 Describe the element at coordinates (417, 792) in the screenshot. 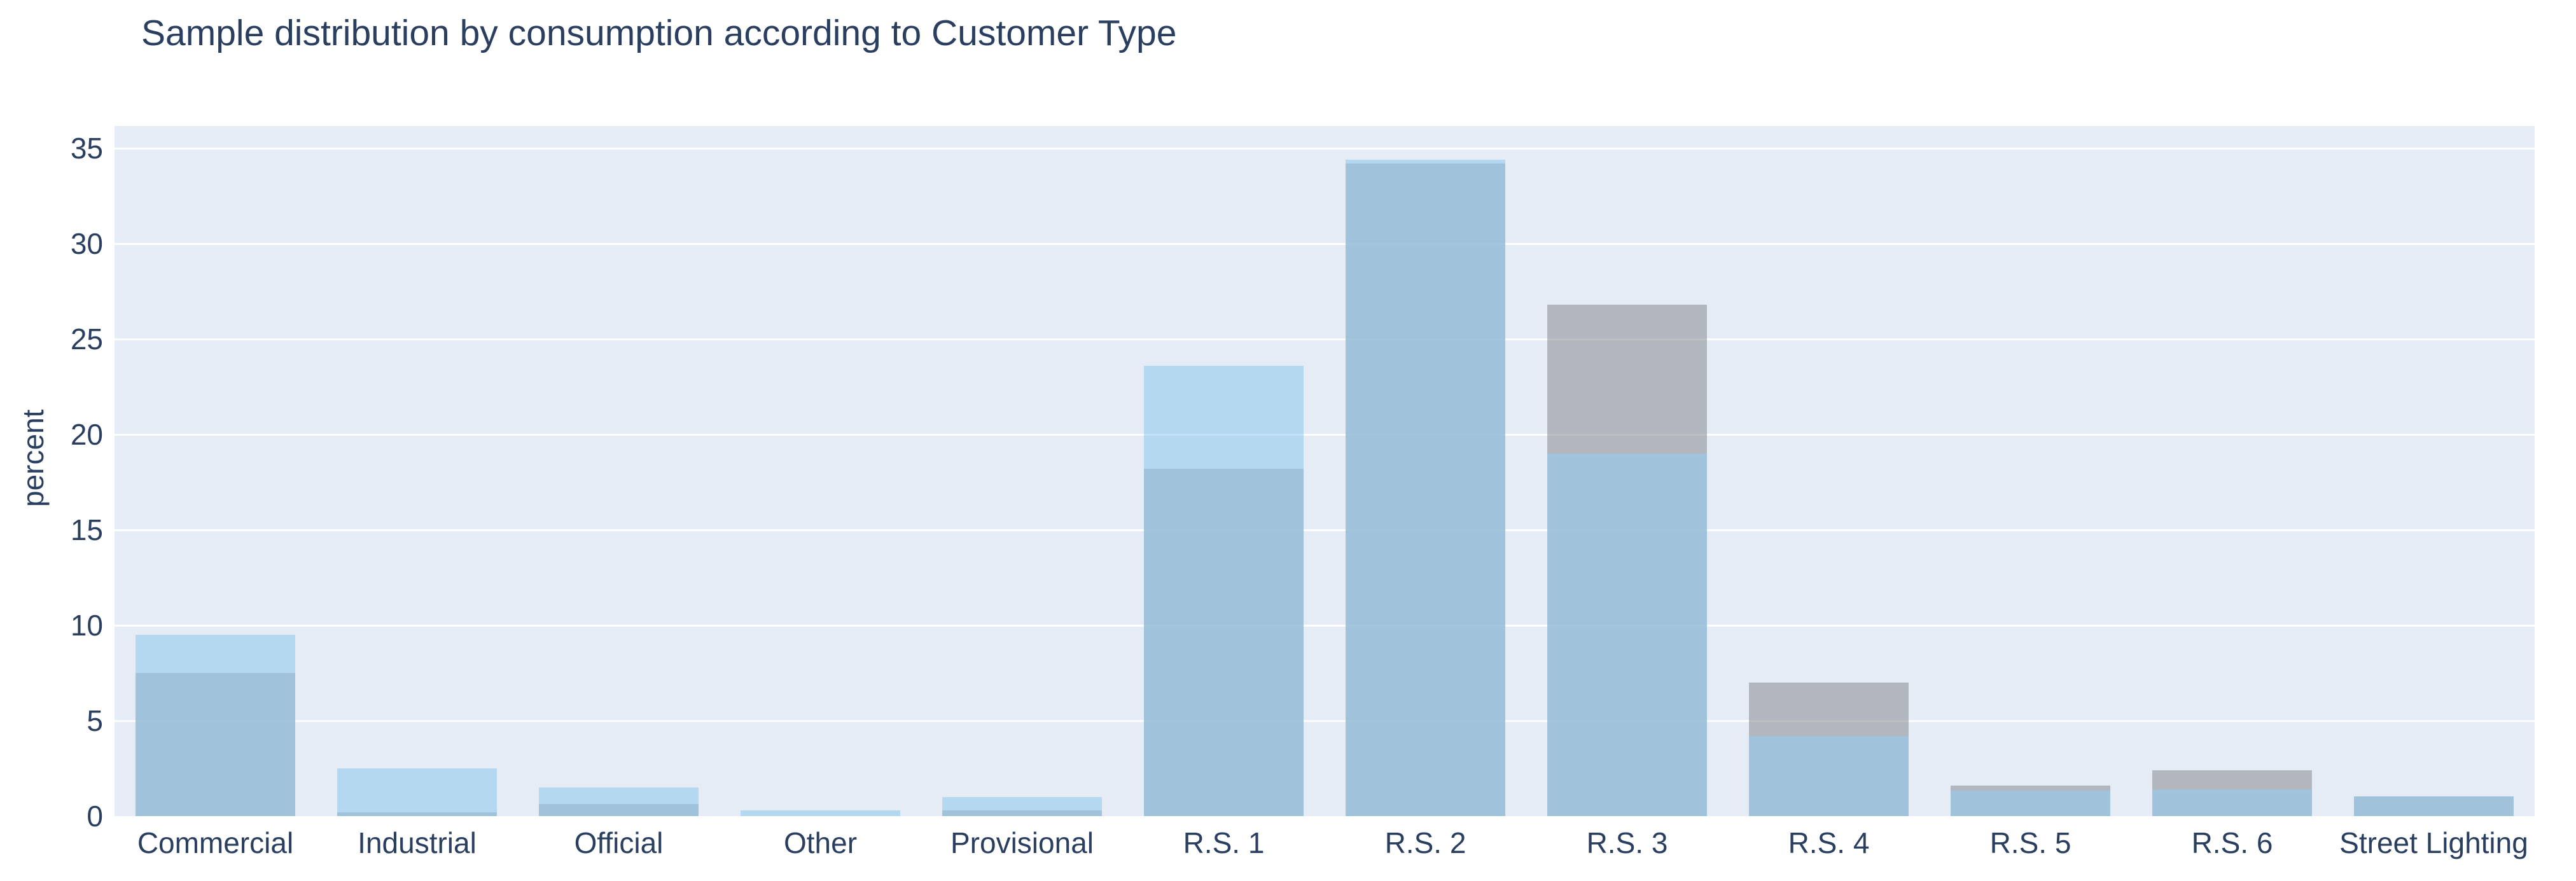

I see `bar-series-blue-industrial` at that location.